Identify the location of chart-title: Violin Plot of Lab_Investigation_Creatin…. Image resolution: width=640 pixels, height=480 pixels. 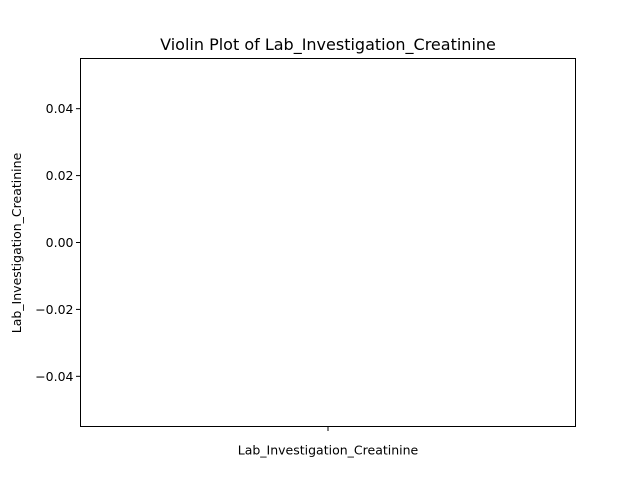
(328, 45).